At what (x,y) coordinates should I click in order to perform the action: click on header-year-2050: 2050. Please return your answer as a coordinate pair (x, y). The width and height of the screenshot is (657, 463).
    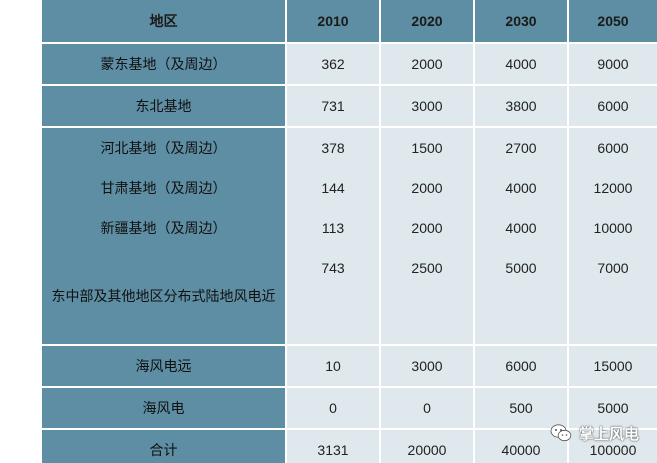
    Looking at the image, I should click on (612, 22).